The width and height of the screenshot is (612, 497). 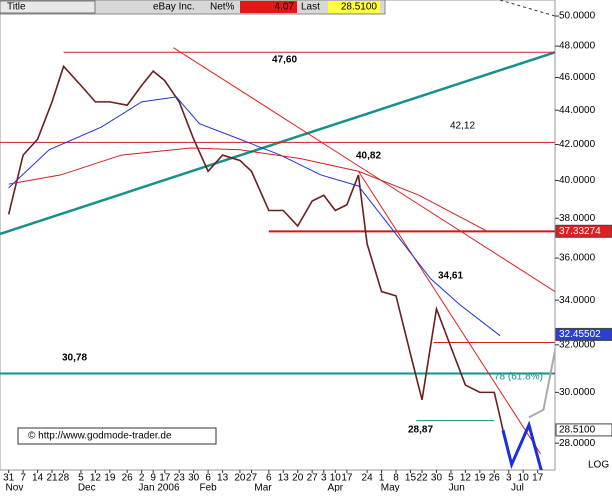 I want to click on y-tick-label: 34.0000, so click(x=577, y=300).